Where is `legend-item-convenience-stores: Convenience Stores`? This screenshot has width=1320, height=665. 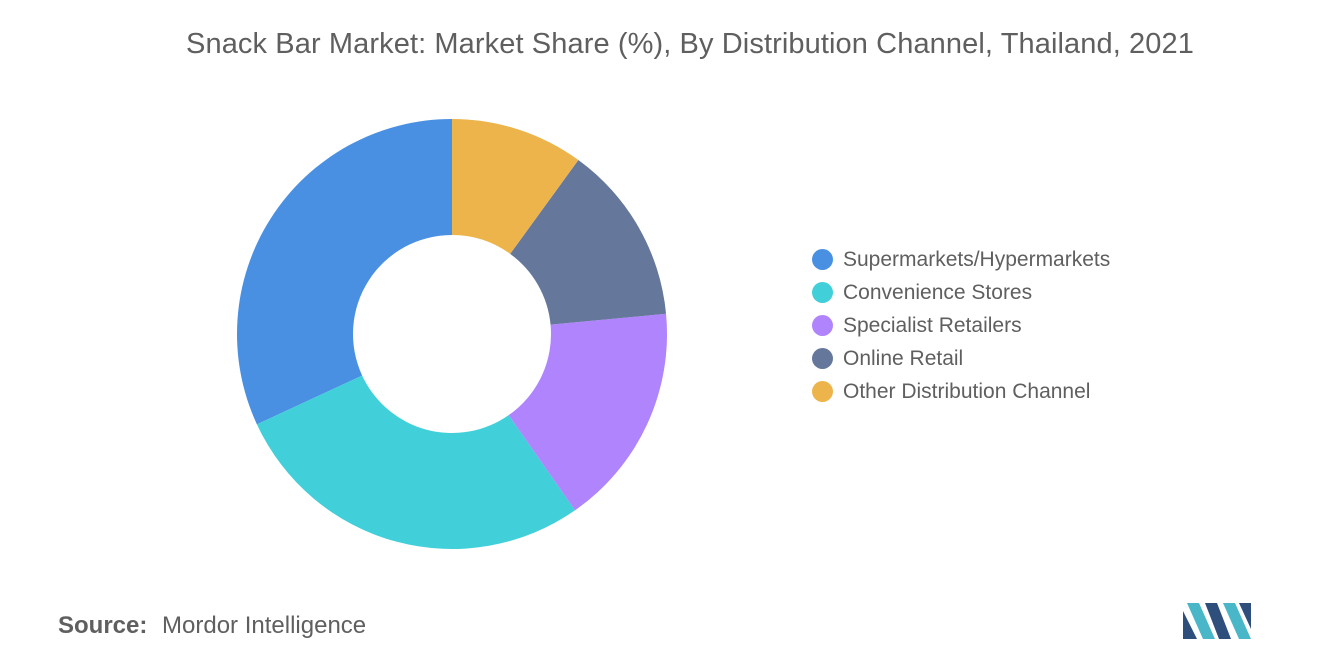 legend-item-convenience-stores: Convenience Stores is located at coordinates (961, 292).